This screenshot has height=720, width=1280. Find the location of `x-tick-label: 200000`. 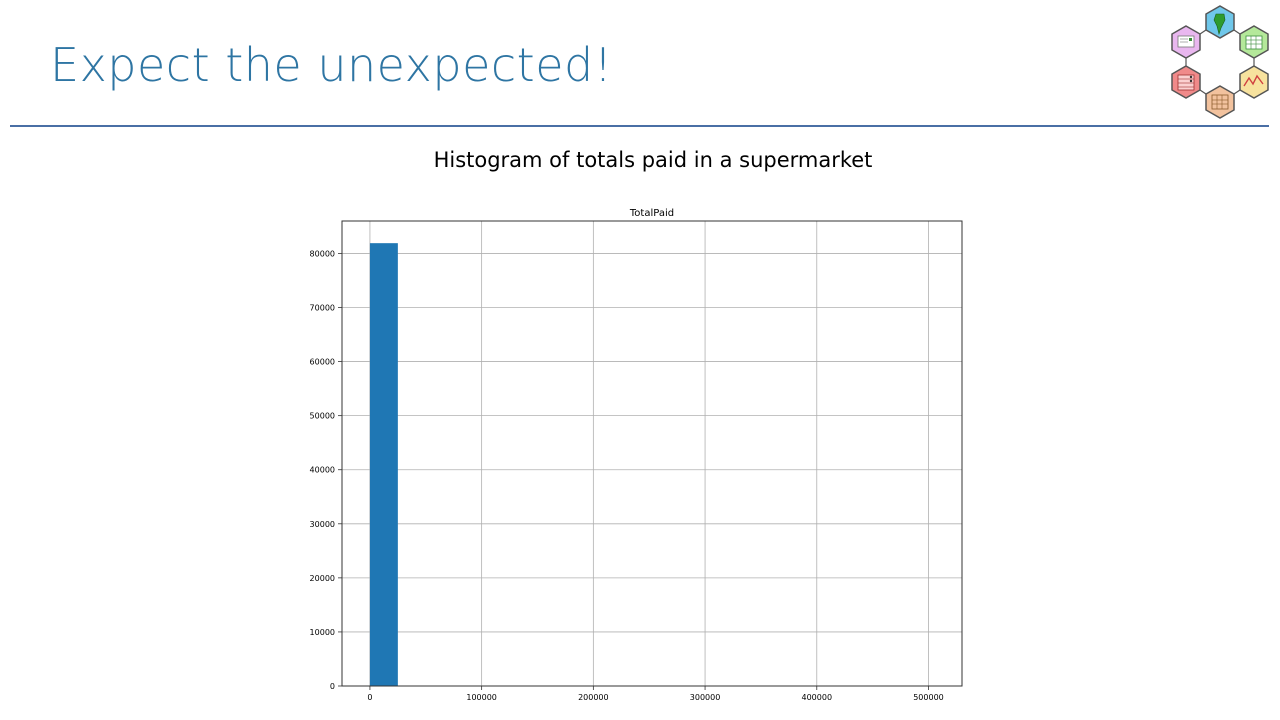

x-tick-label: 200000 is located at coordinates (593, 697).